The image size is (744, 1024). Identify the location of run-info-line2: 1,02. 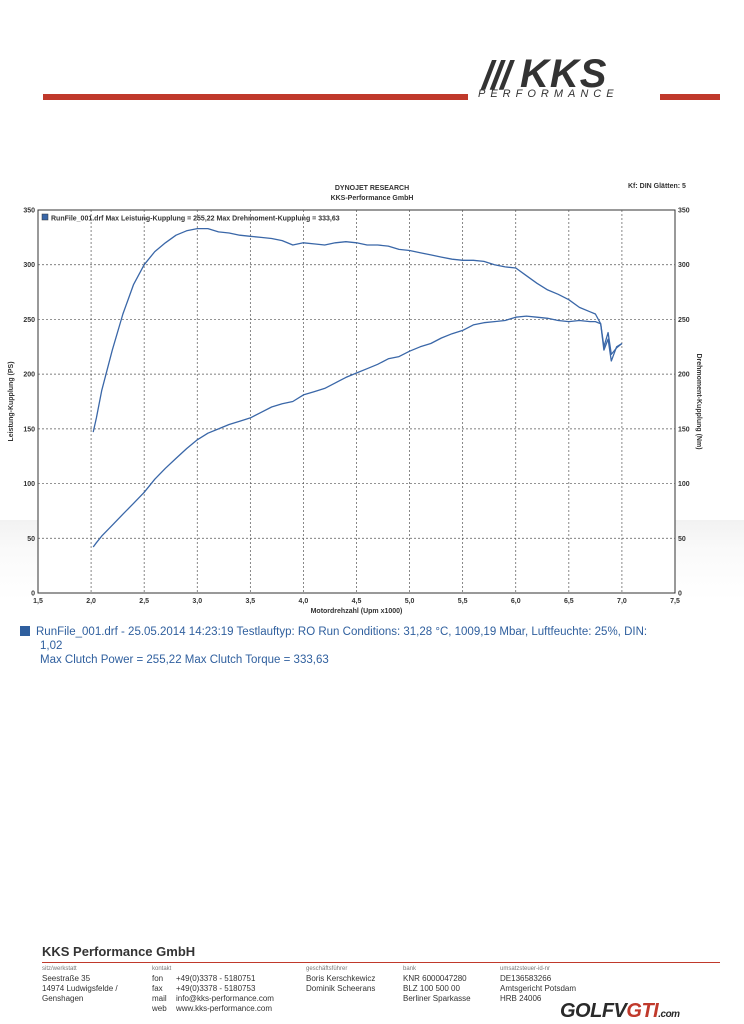
(51, 646).